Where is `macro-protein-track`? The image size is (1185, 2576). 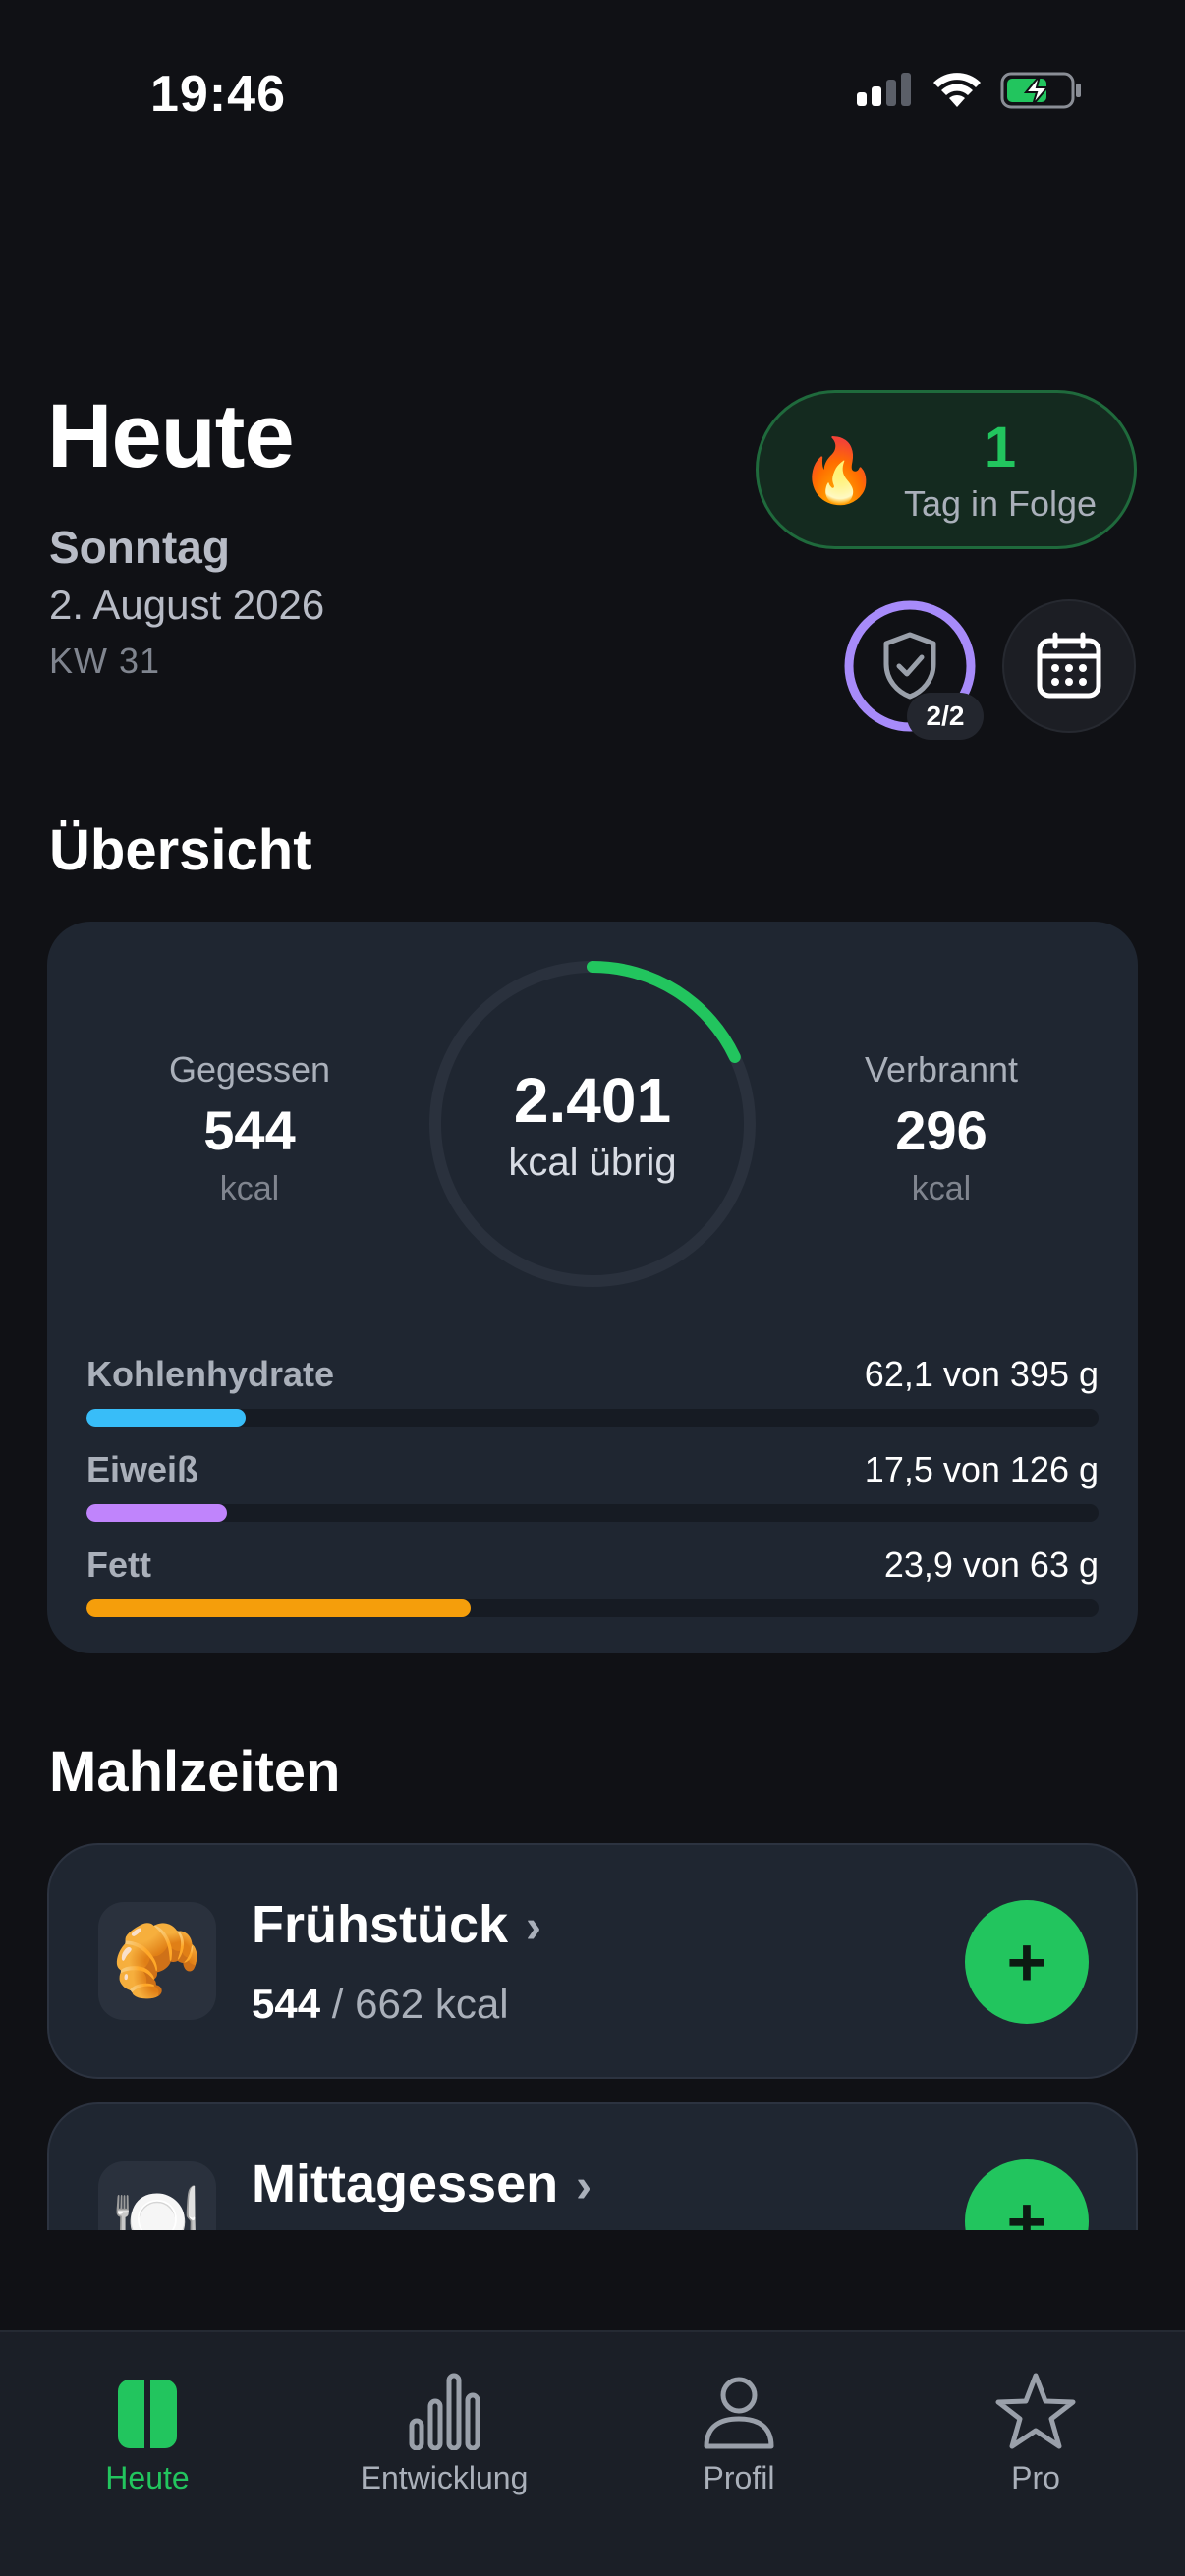
macro-protein-track is located at coordinates (592, 1513).